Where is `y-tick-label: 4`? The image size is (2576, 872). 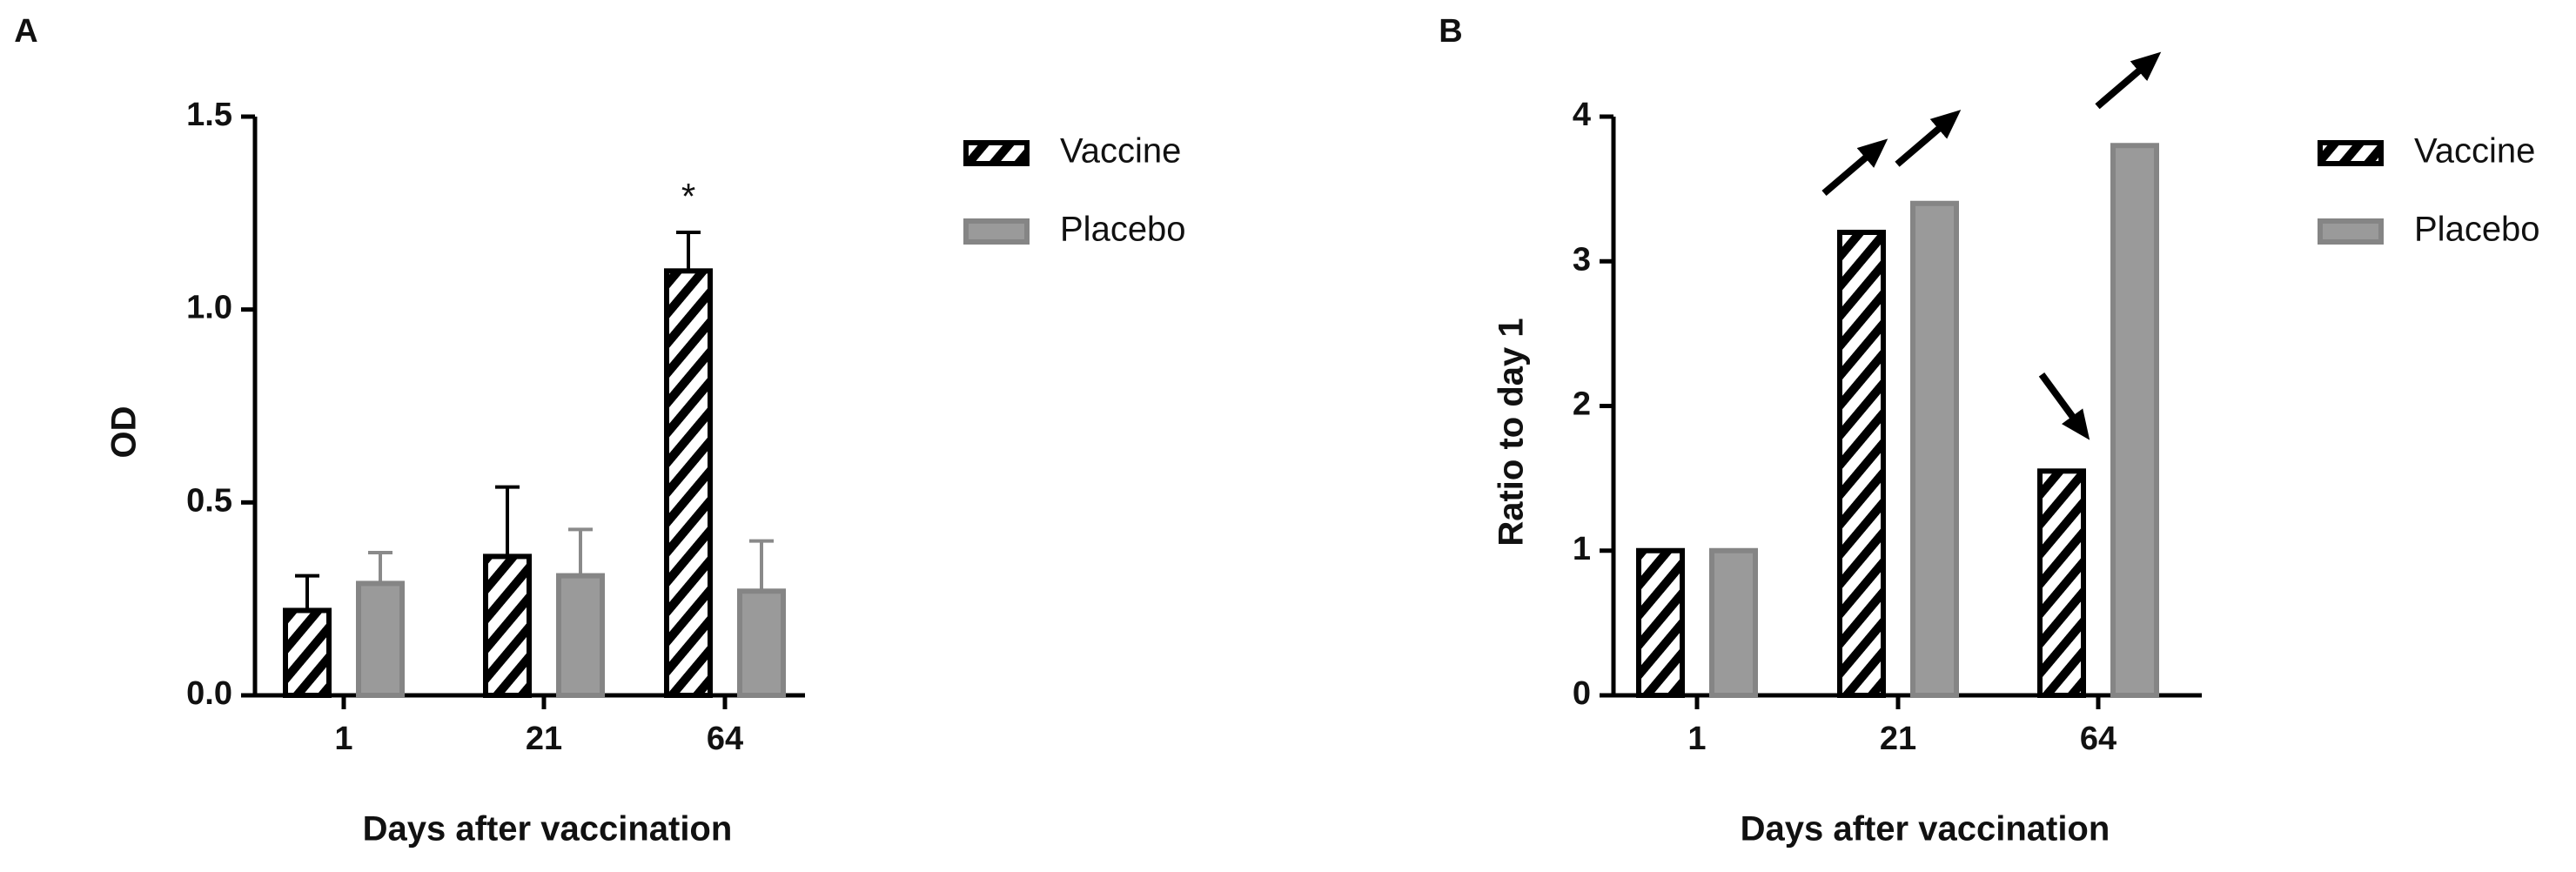
y-tick-label: 4 is located at coordinates (1582, 115).